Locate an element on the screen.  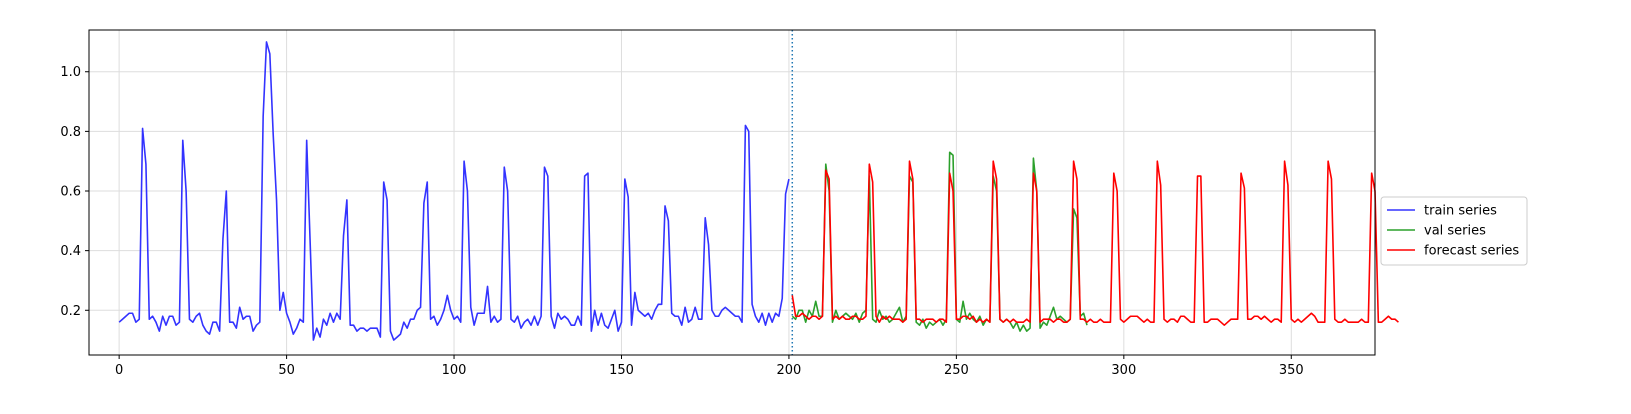
y-tick-label: 0.2 is located at coordinates (70, 311).